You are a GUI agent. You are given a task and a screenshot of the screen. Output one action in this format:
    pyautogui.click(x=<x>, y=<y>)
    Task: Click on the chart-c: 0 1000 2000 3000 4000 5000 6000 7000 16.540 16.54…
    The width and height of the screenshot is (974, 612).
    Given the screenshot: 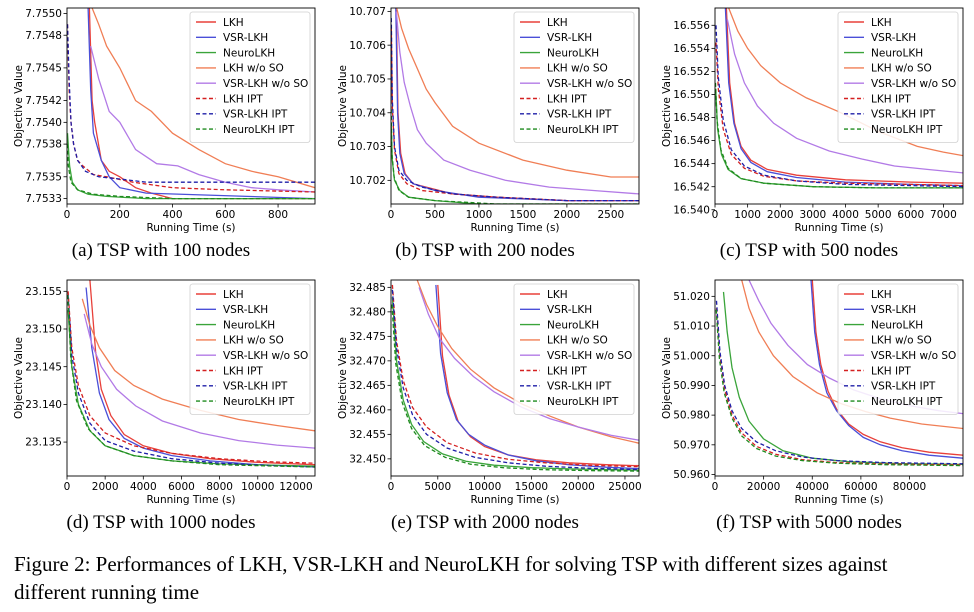 What is the action you would take?
    pyautogui.click(x=812, y=120)
    